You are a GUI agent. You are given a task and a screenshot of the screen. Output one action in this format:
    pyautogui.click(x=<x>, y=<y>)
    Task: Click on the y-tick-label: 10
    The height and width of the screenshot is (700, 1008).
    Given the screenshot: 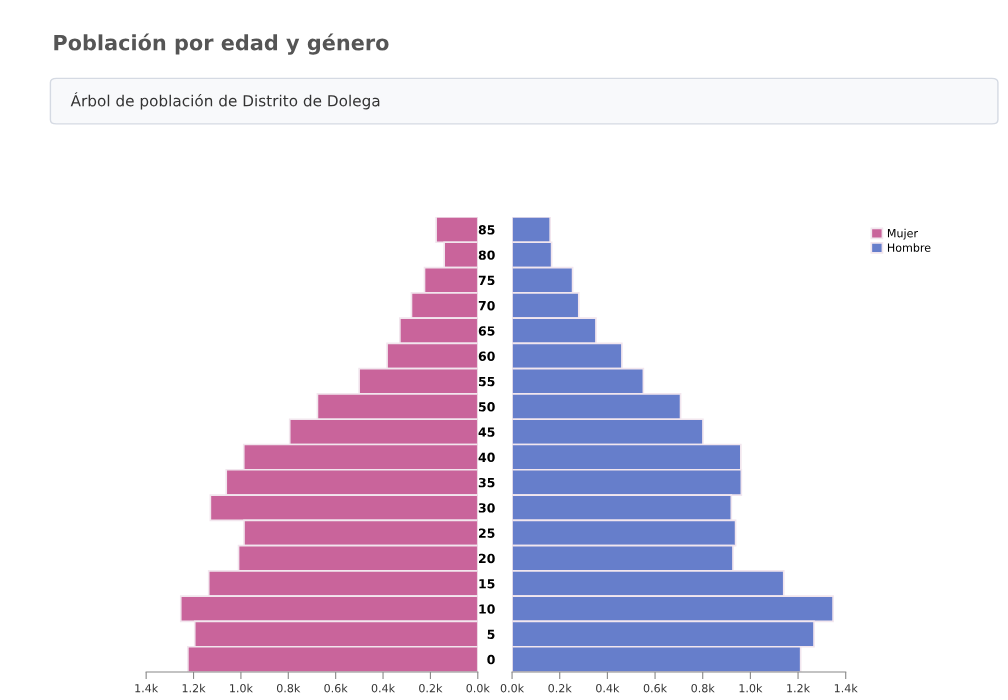 What is the action you would take?
    pyautogui.click(x=487, y=609)
    